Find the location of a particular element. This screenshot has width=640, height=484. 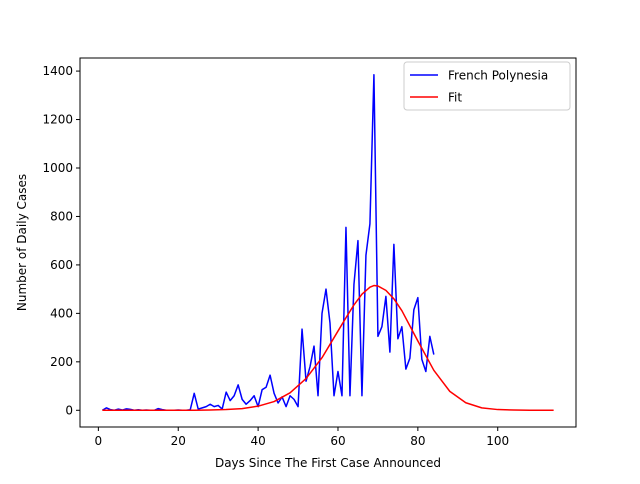

x-tick-label: 40 is located at coordinates (257, 441).